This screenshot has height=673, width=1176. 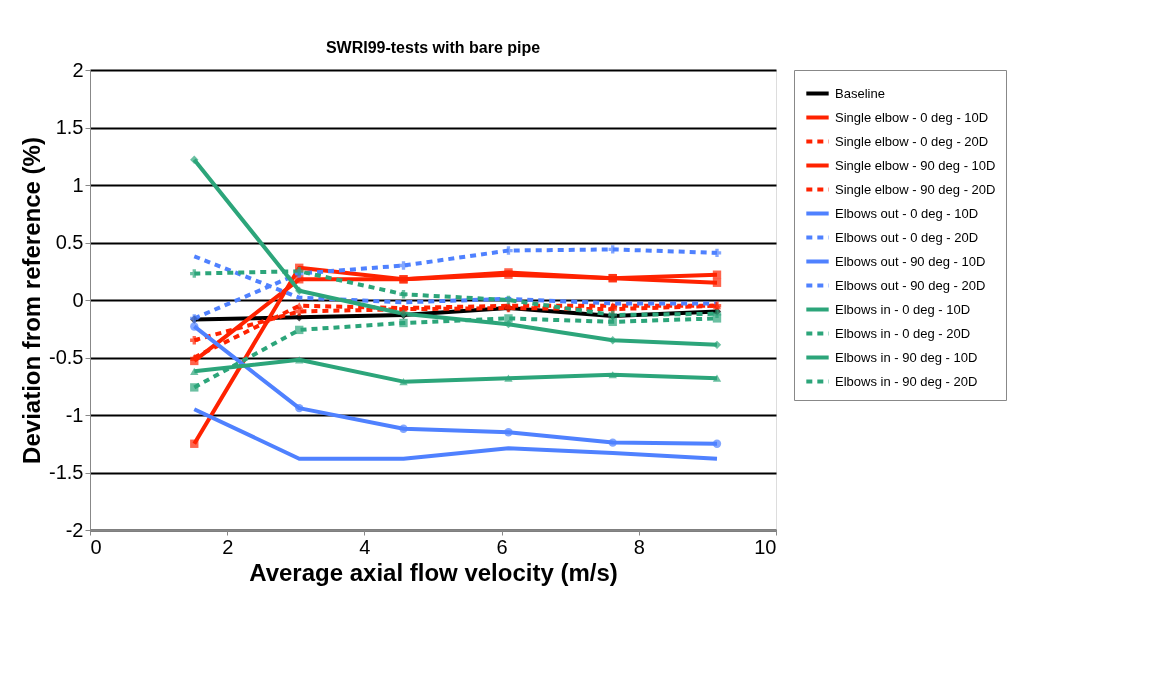 What do you see at coordinates (765, 546) in the screenshot?
I see `x-tick-label: 10` at bounding box center [765, 546].